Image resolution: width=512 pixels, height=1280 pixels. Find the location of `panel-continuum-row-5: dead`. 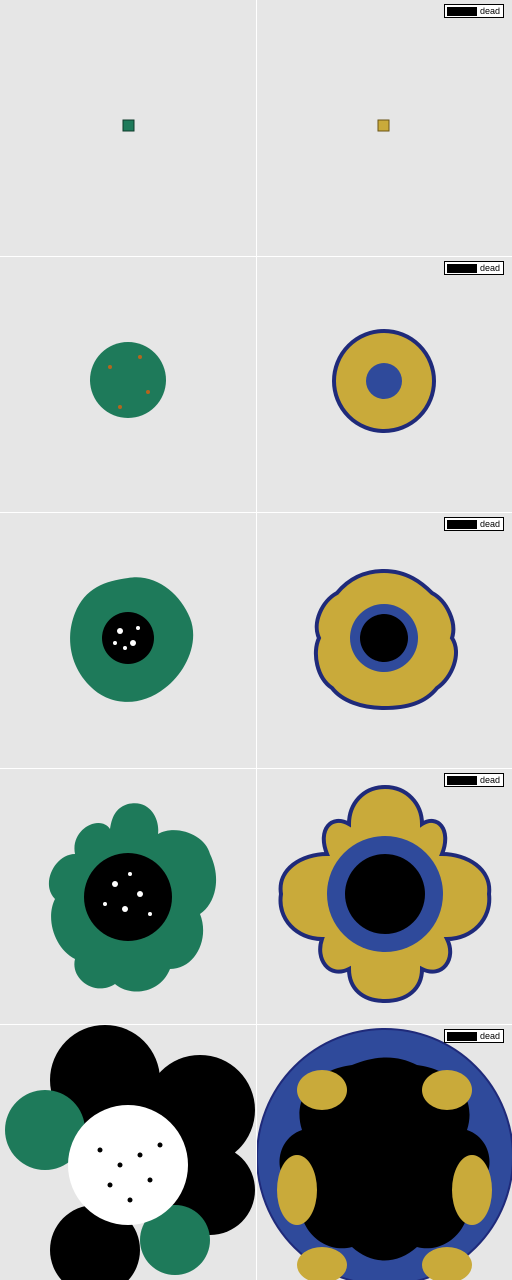

panel-continuum-row-5: dead is located at coordinates (384, 1152).